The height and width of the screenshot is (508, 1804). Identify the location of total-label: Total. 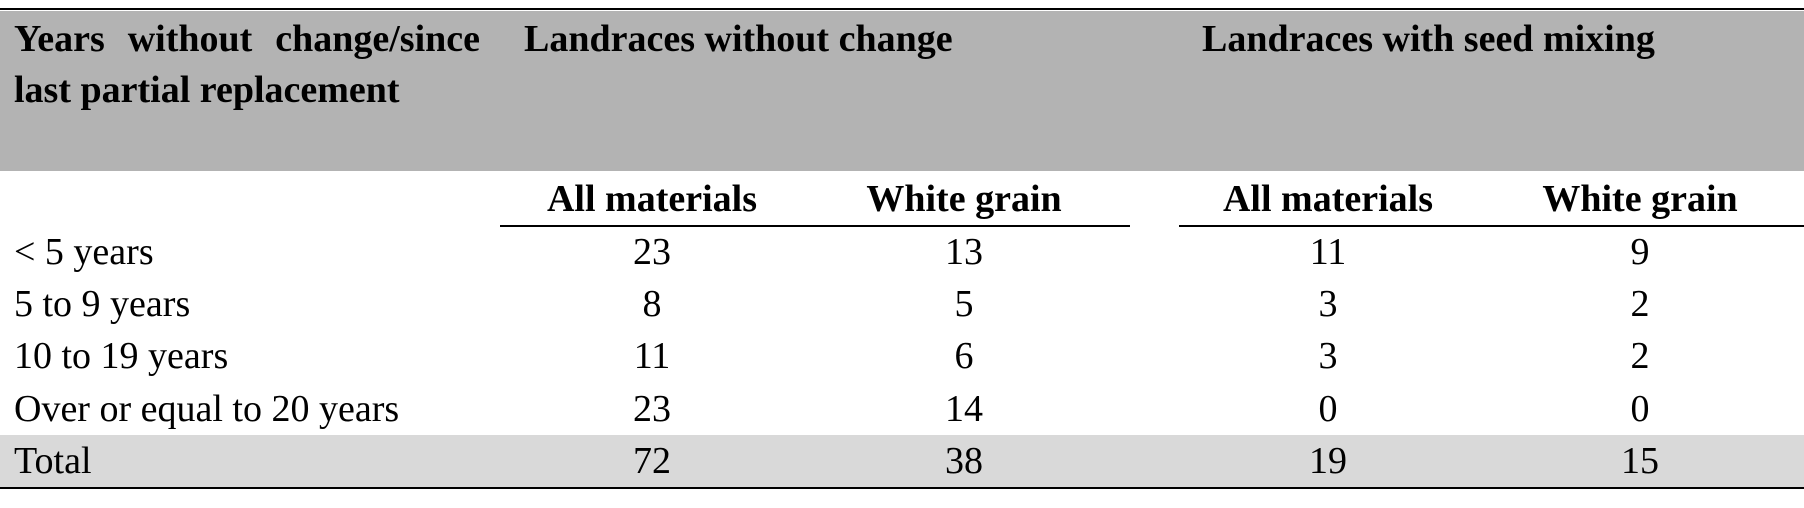
(53, 461).